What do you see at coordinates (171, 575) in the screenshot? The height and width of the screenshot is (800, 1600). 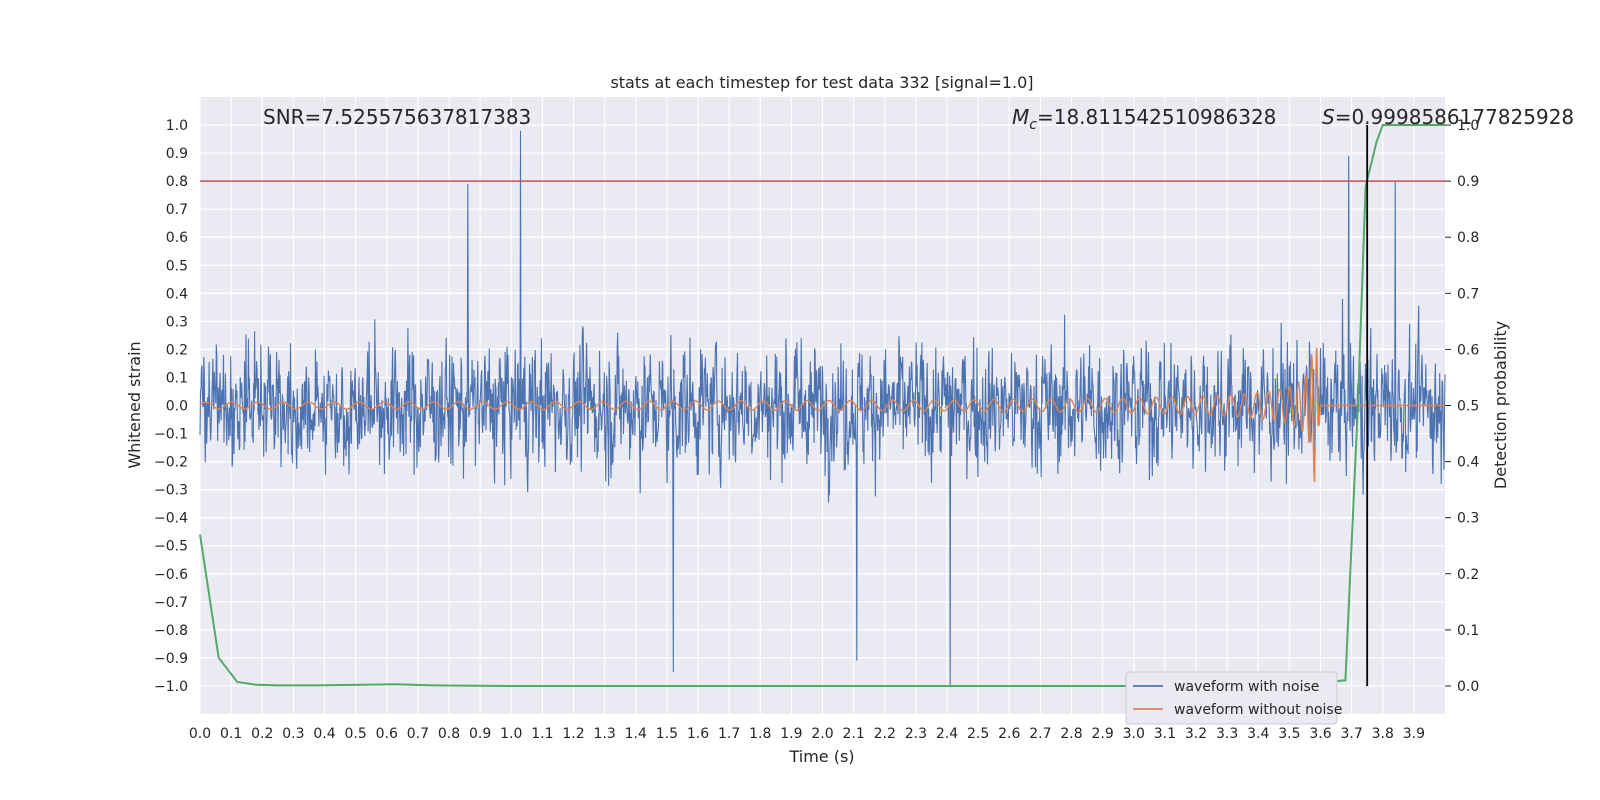 I see `y-tick-label: −0.6` at bounding box center [171, 575].